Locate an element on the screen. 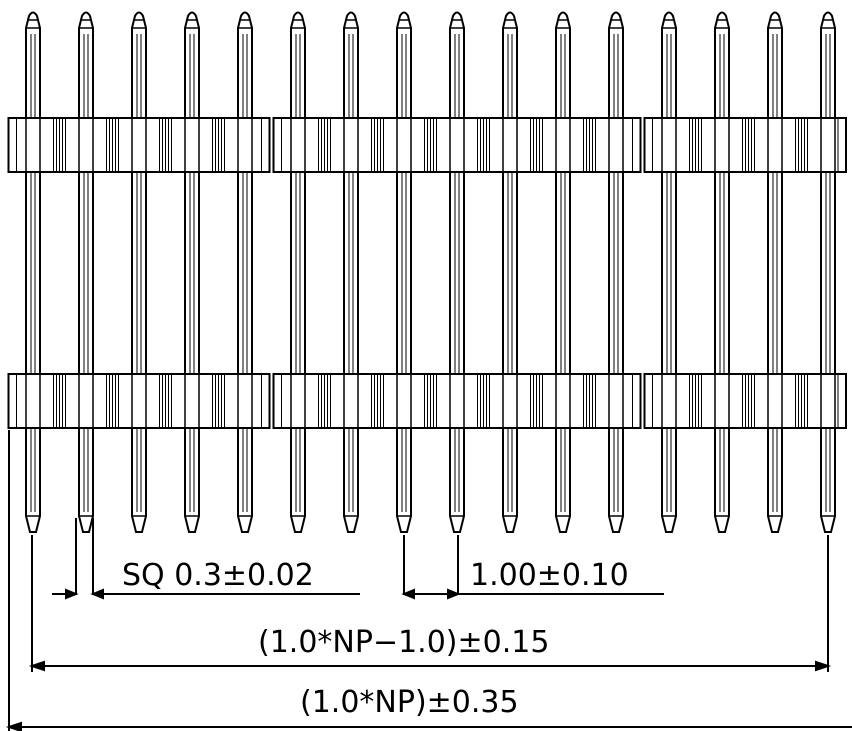 The height and width of the screenshot is (731, 852). pin-size-label: SQ 0.3±0.02 is located at coordinates (218, 575).